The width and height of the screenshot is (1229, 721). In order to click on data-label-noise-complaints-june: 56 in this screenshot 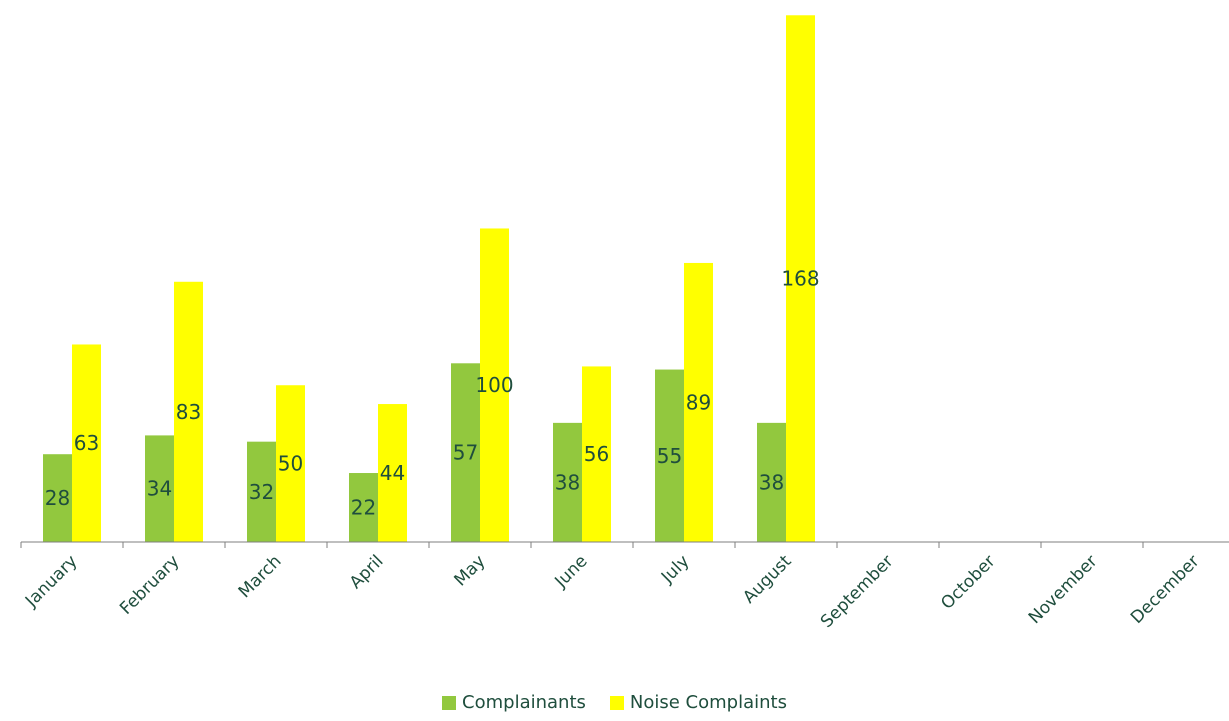, I will do `click(596, 454)`.